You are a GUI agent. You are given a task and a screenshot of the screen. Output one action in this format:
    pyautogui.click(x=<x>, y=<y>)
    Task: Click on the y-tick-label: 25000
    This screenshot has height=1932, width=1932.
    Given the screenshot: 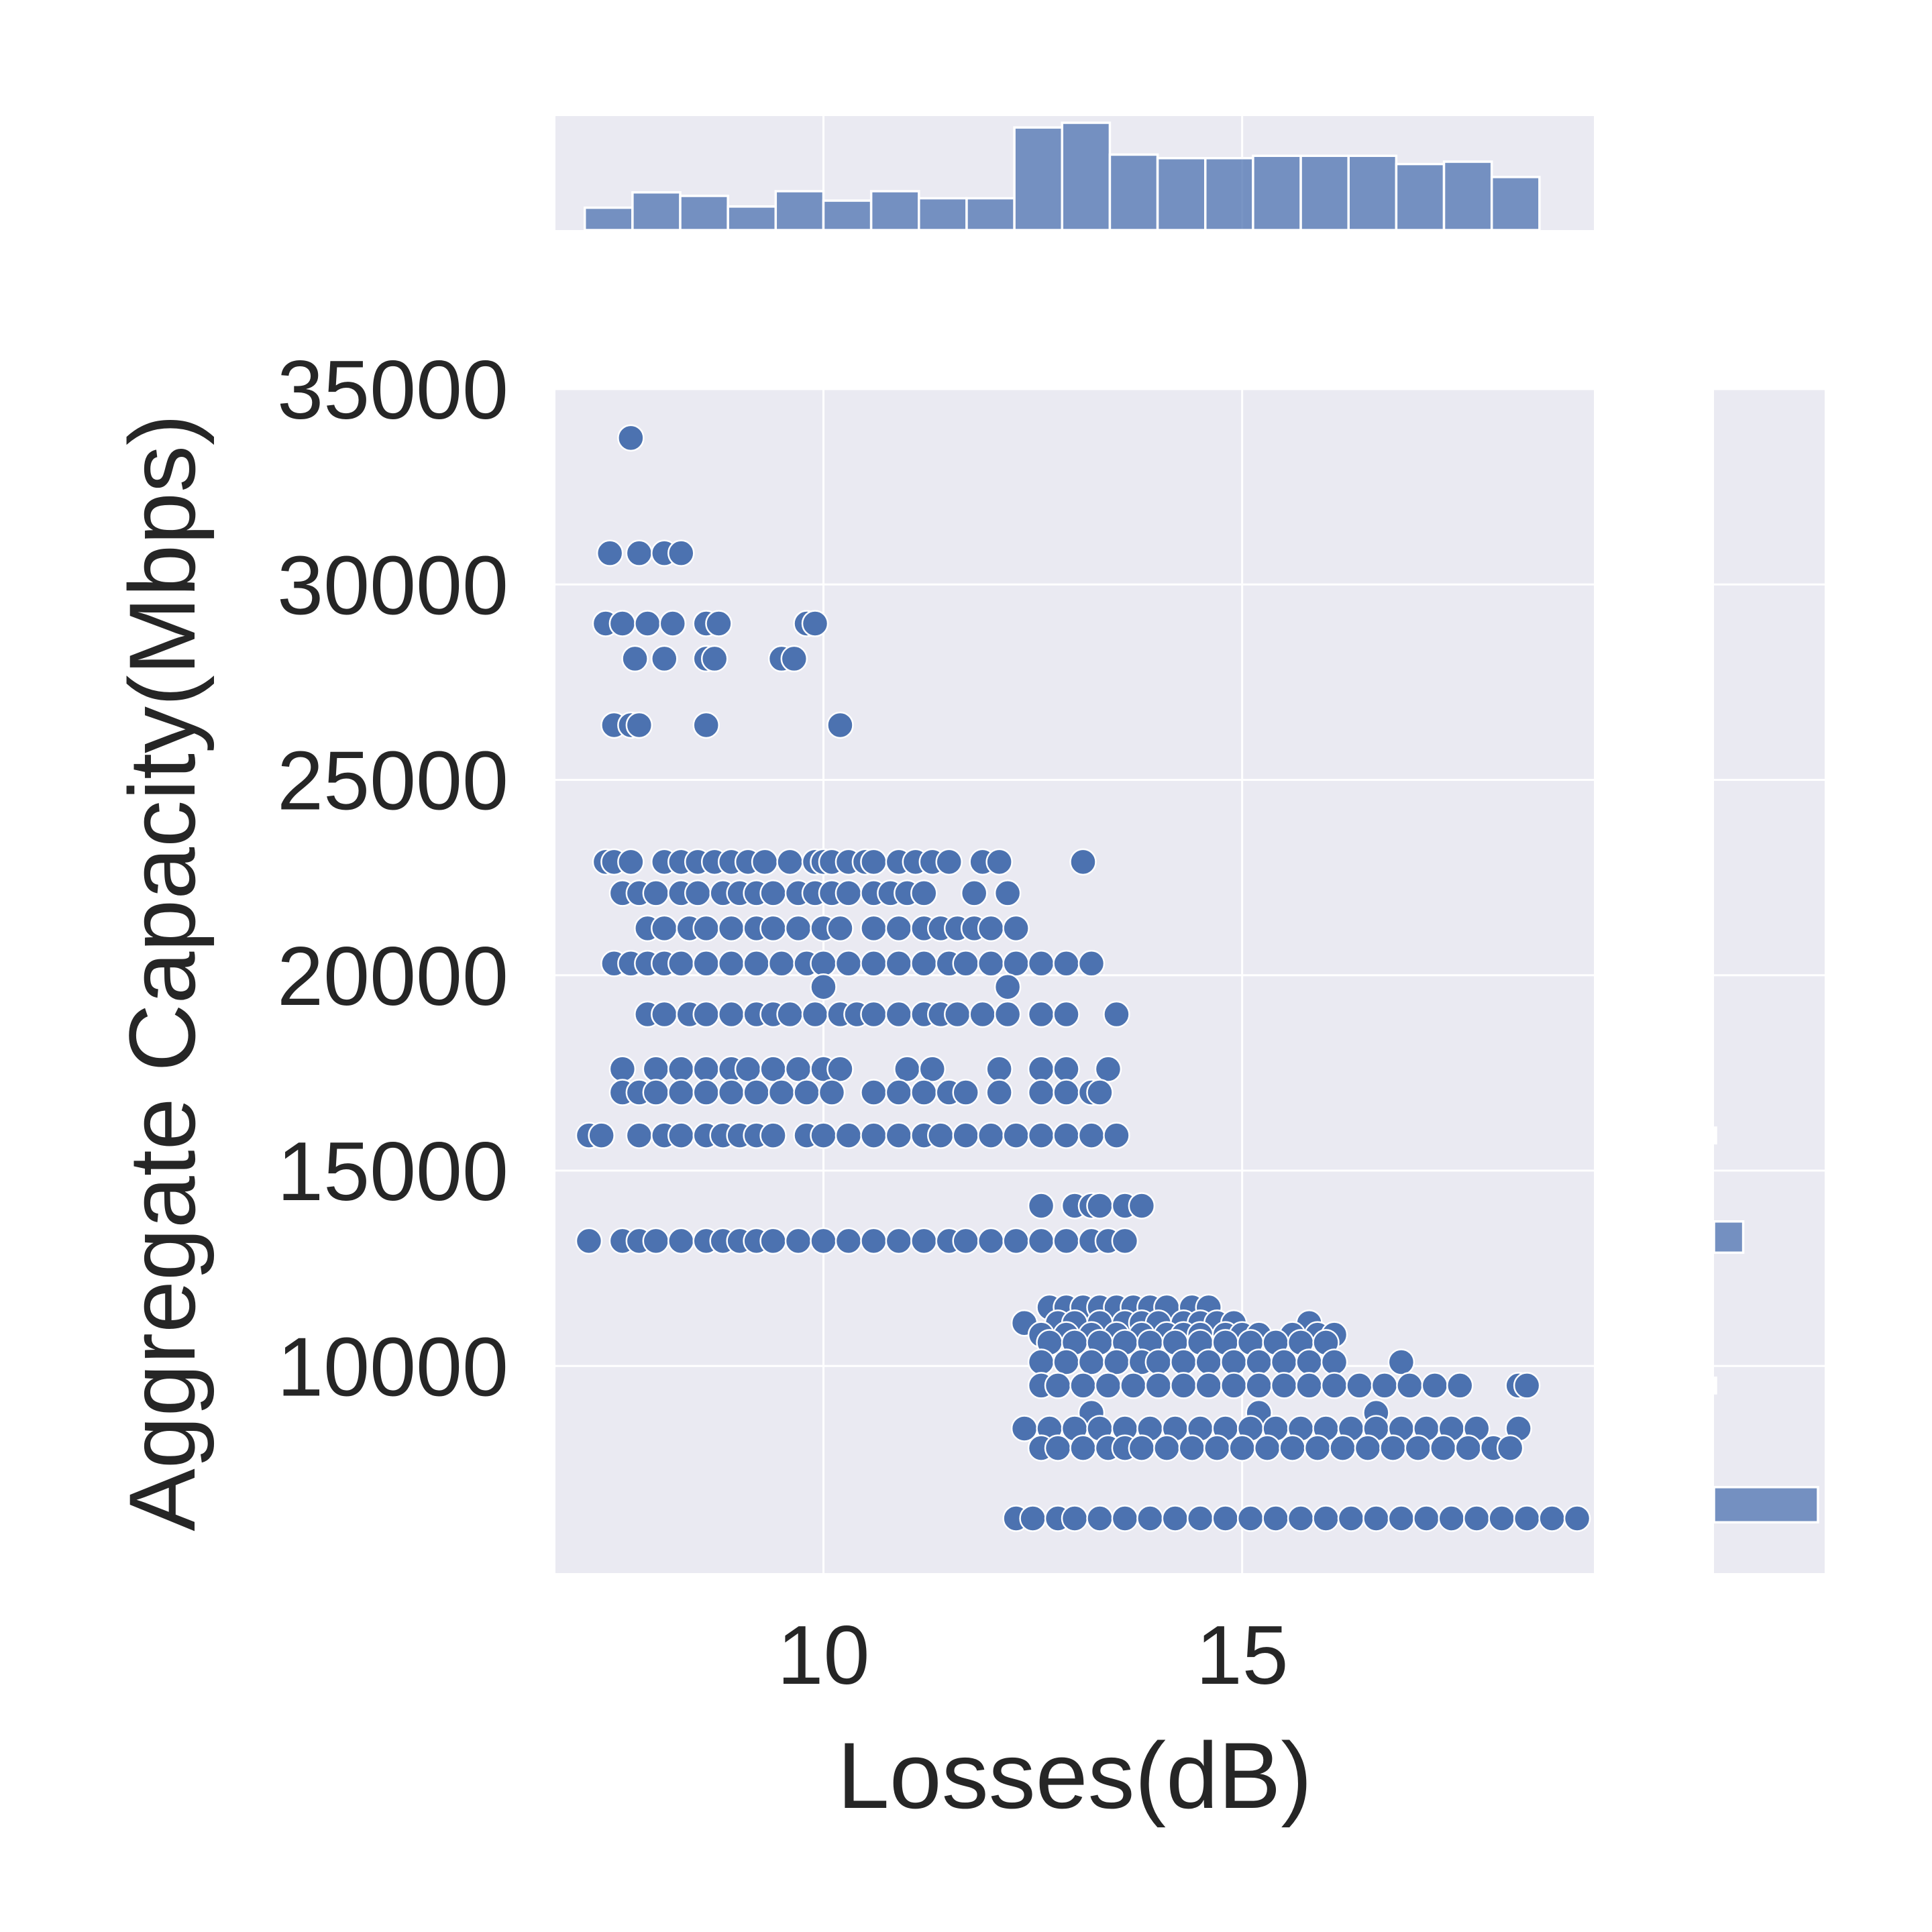 What is the action you would take?
    pyautogui.click(x=392, y=781)
    